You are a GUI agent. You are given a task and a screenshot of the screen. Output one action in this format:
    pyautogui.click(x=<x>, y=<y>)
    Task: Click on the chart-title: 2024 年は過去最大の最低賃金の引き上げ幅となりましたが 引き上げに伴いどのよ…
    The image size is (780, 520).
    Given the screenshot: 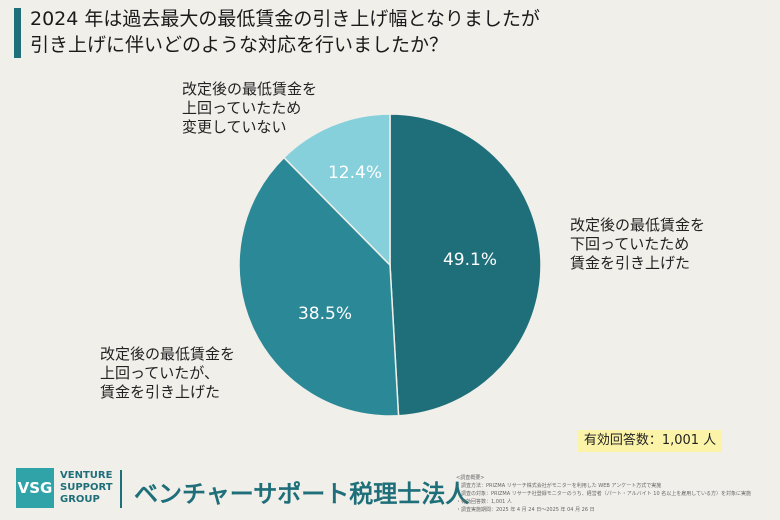 What is the action you would take?
    pyautogui.click(x=400, y=32)
    